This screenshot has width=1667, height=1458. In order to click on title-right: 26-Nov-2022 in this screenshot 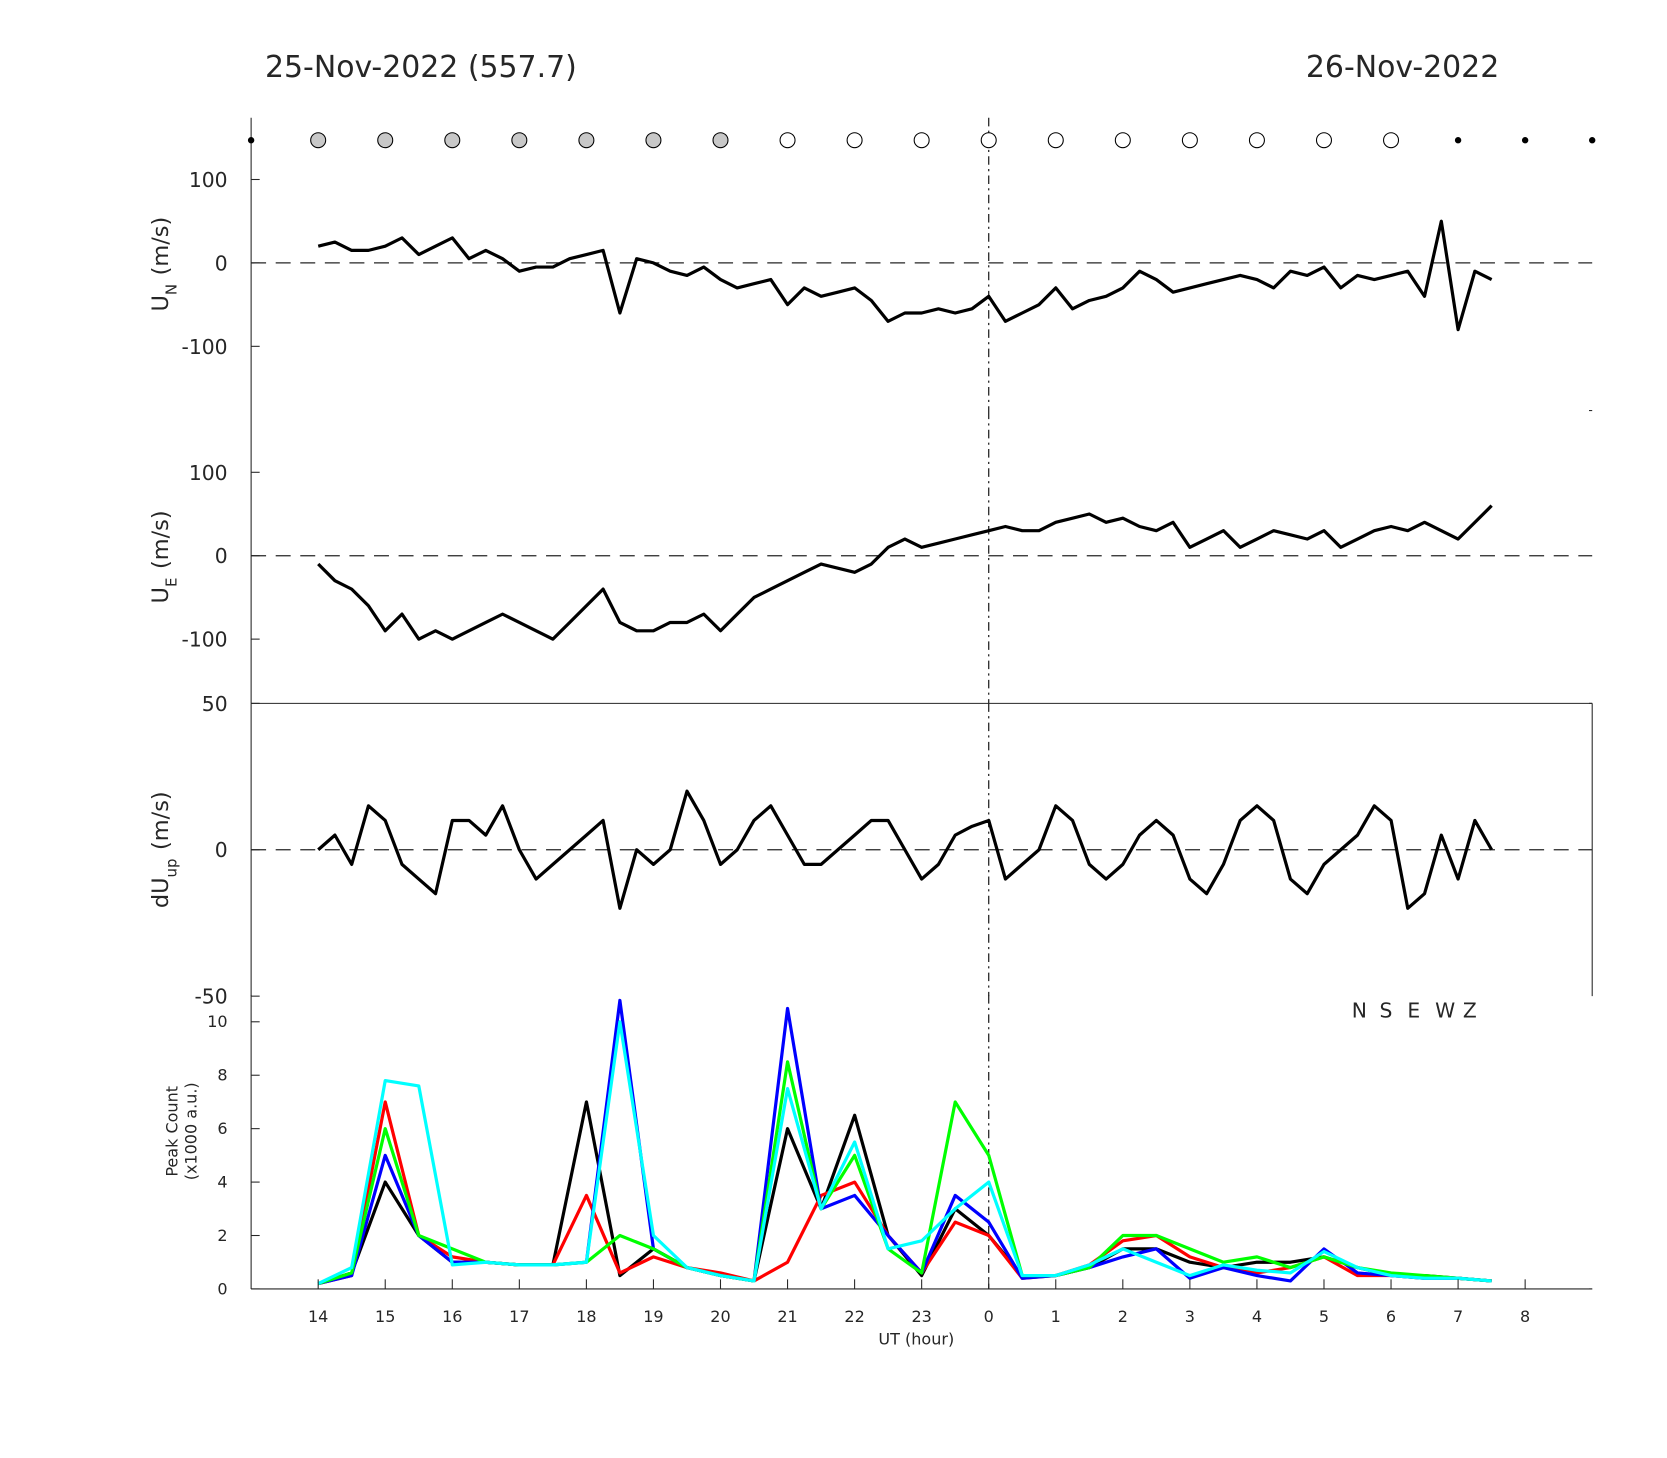, I will do `click(1402, 67)`.